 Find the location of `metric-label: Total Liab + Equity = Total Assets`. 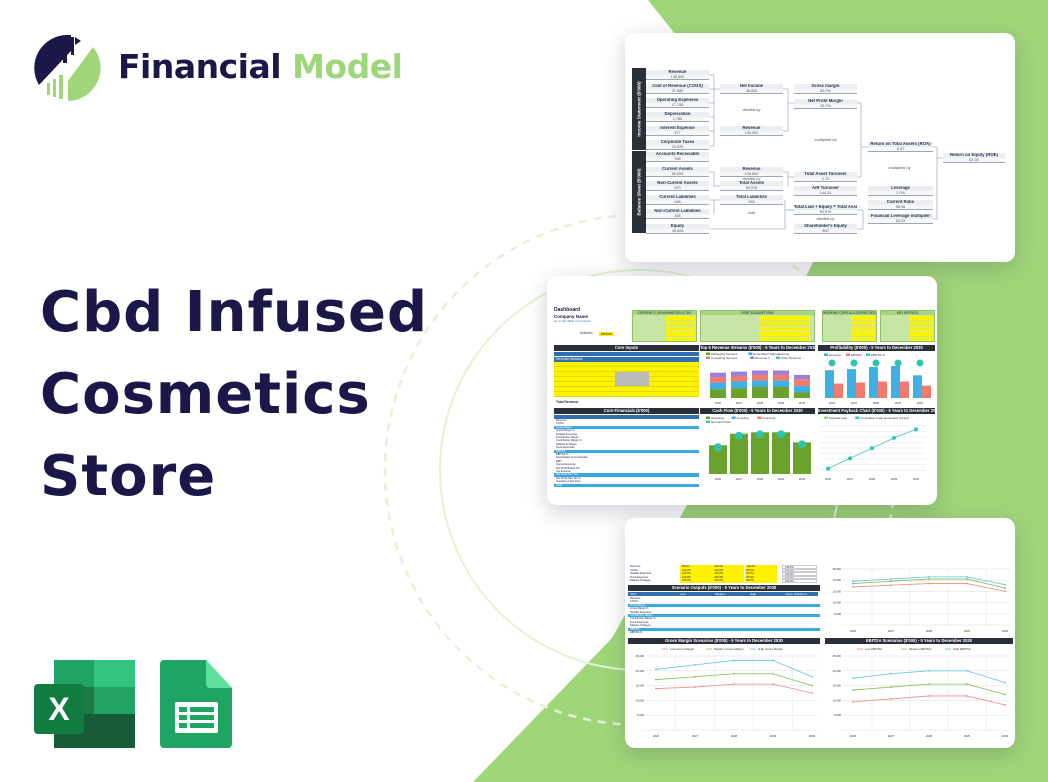

metric-label: Total Liab + Equity = Total Assets is located at coordinates (825, 207).